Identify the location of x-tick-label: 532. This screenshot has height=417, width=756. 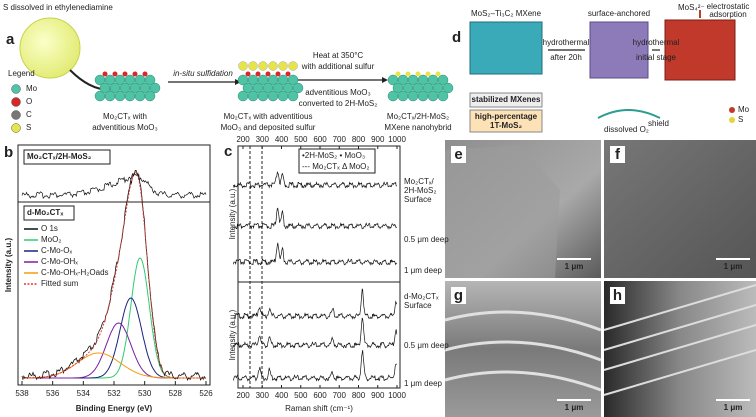
(114, 393).